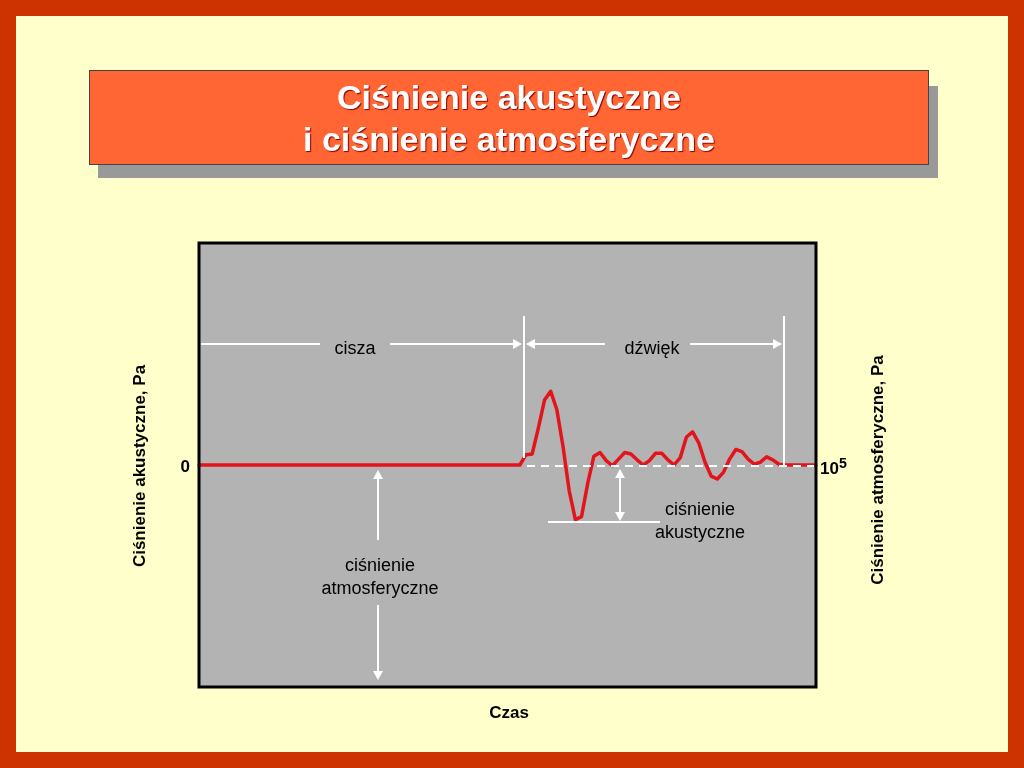 The image size is (1024, 768). Describe the element at coordinates (652, 348) in the screenshot. I see `text: dźwięk` at that location.